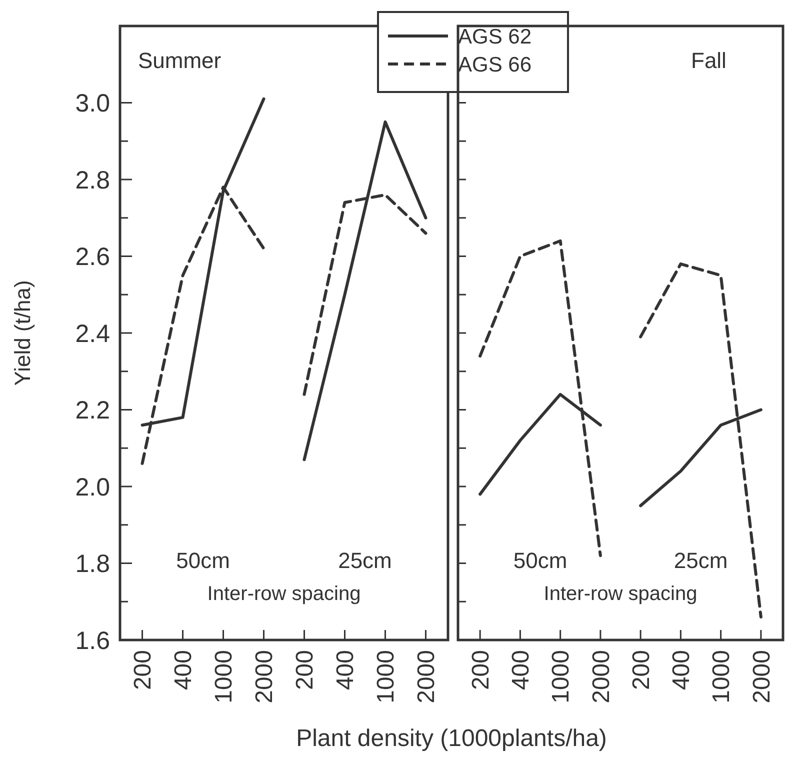 Image resolution: width=796 pixels, height=766 pixels. What do you see at coordinates (22, 333) in the screenshot?
I see `y-axis-title: Yield (t/ha)` at bounding box center [22, 333].